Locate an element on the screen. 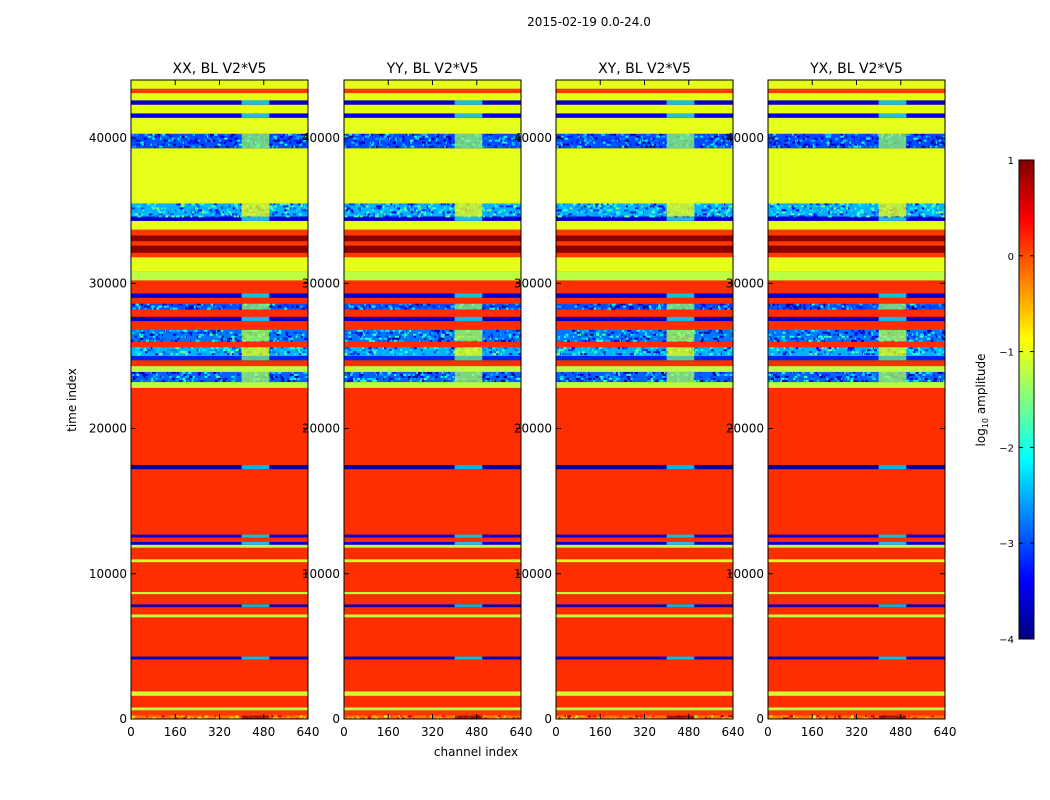  x-tick-label: 0 is located at coordinates (131, 732).